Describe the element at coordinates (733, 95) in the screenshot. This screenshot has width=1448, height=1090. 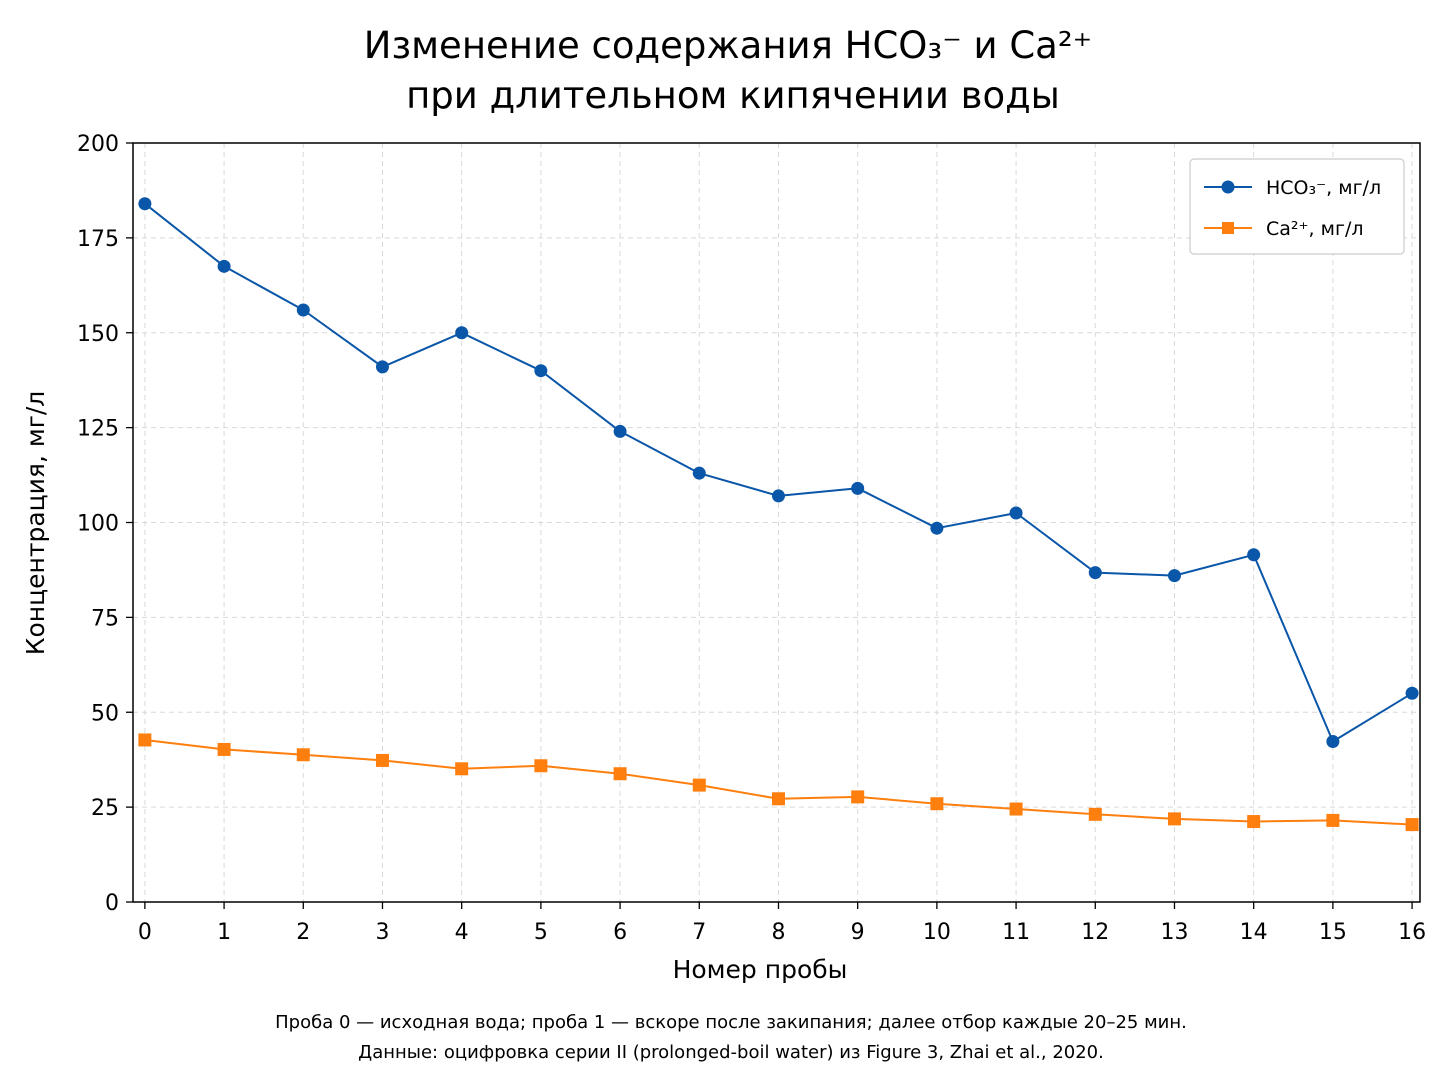
I see `chart-title-line2: при длительном кипячении воды` at that location.